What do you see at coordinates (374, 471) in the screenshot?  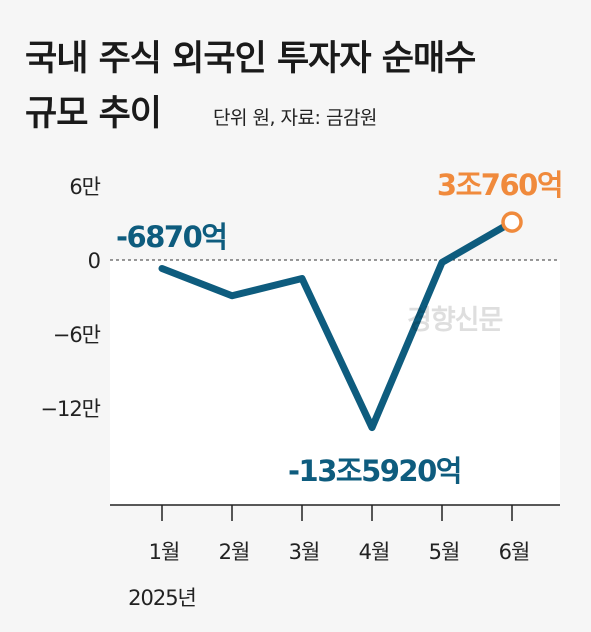 I see `data-label: -13조5920억` at bounding box center [374, 471].